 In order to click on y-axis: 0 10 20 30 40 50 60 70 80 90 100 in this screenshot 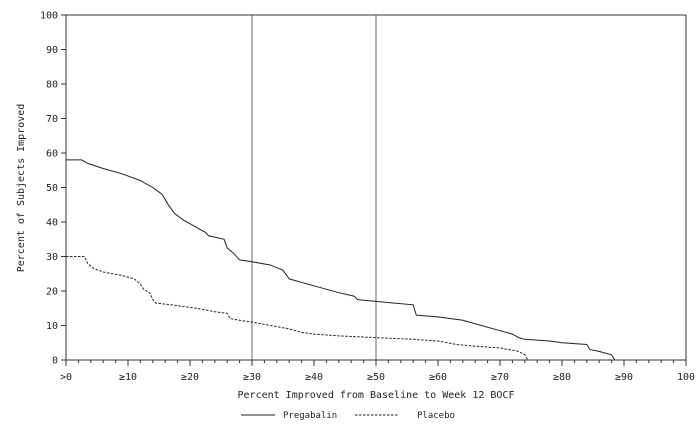, I will do `click(53, 189)`.